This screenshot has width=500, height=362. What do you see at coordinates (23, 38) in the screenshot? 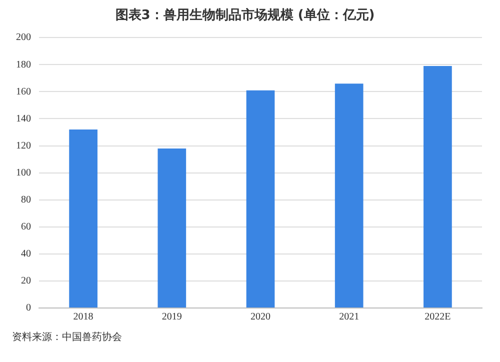
I see `y-tick-label: 200` at bounding box center [23, 38].